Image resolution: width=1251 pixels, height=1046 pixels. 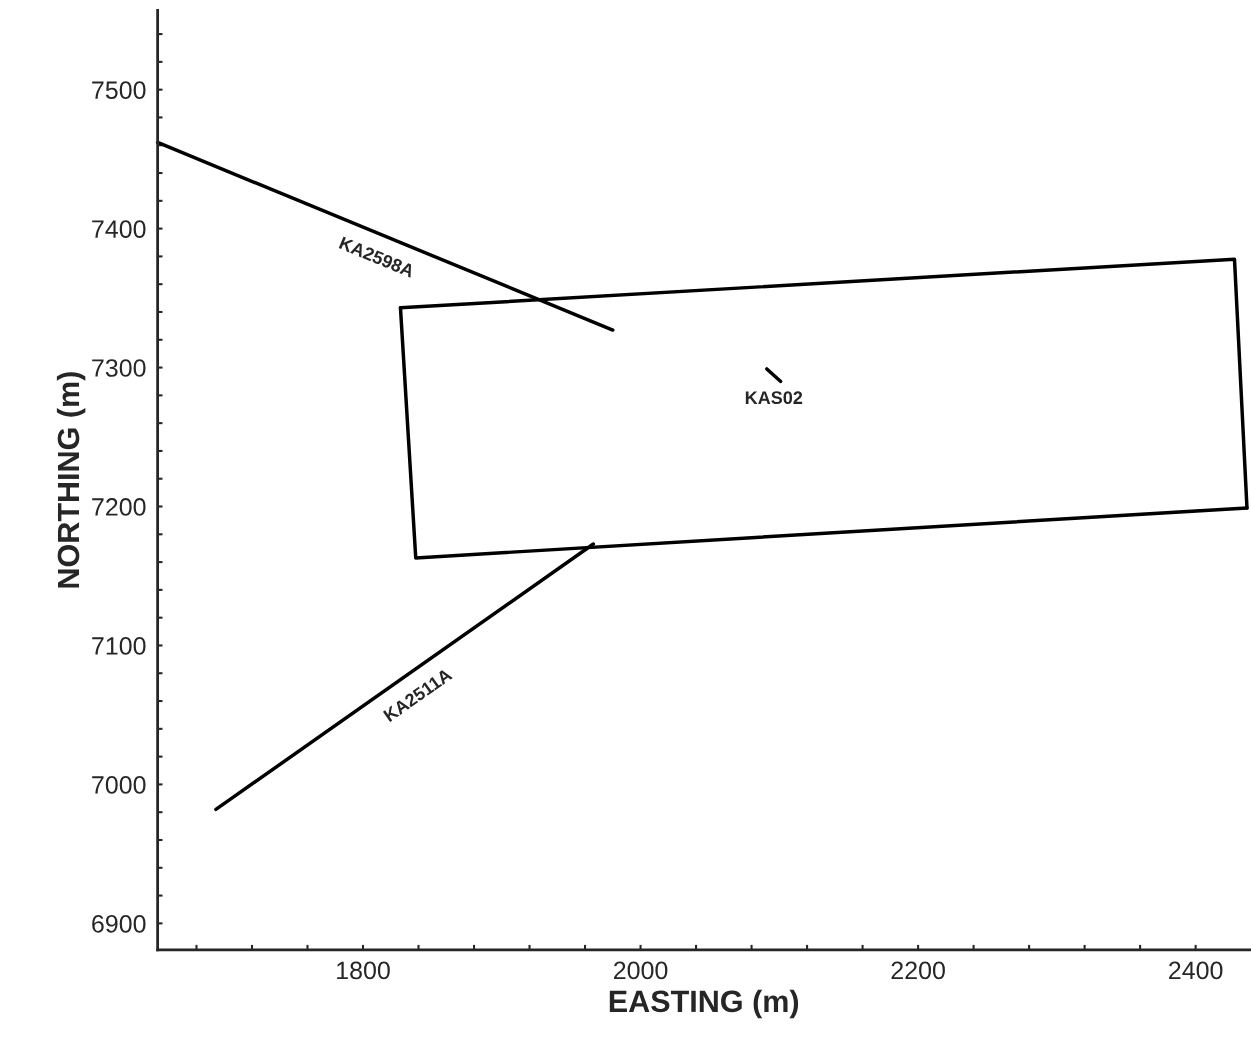 What do you see at coordinates (774, 398) in the screenshot?
I see `series-label: KAS02` at bounding box center [774, 398].